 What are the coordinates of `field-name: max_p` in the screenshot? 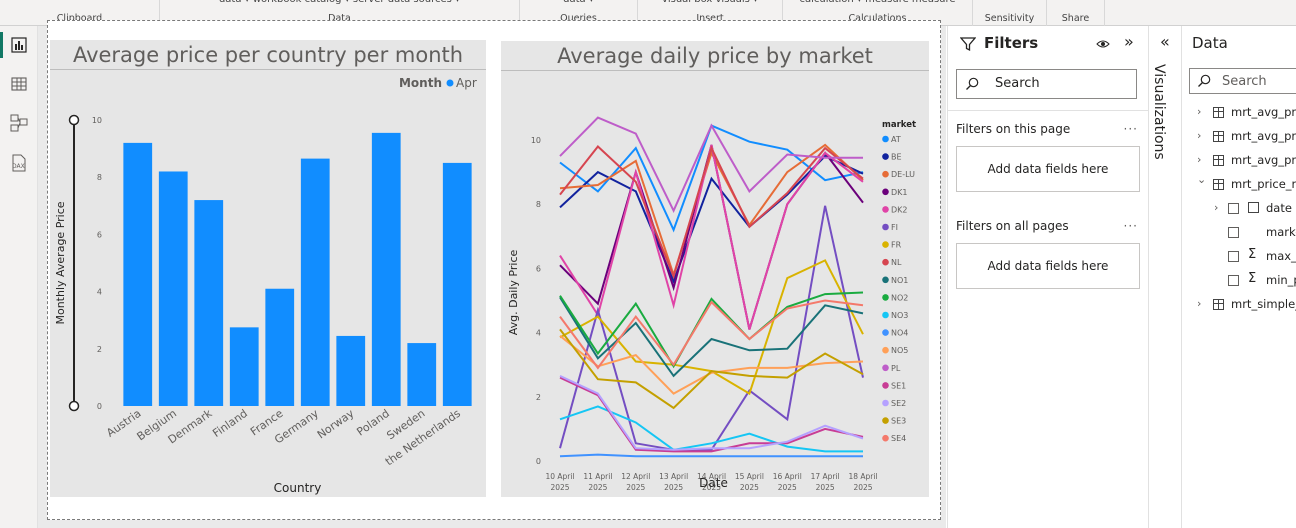 It's located at (1281, 256).